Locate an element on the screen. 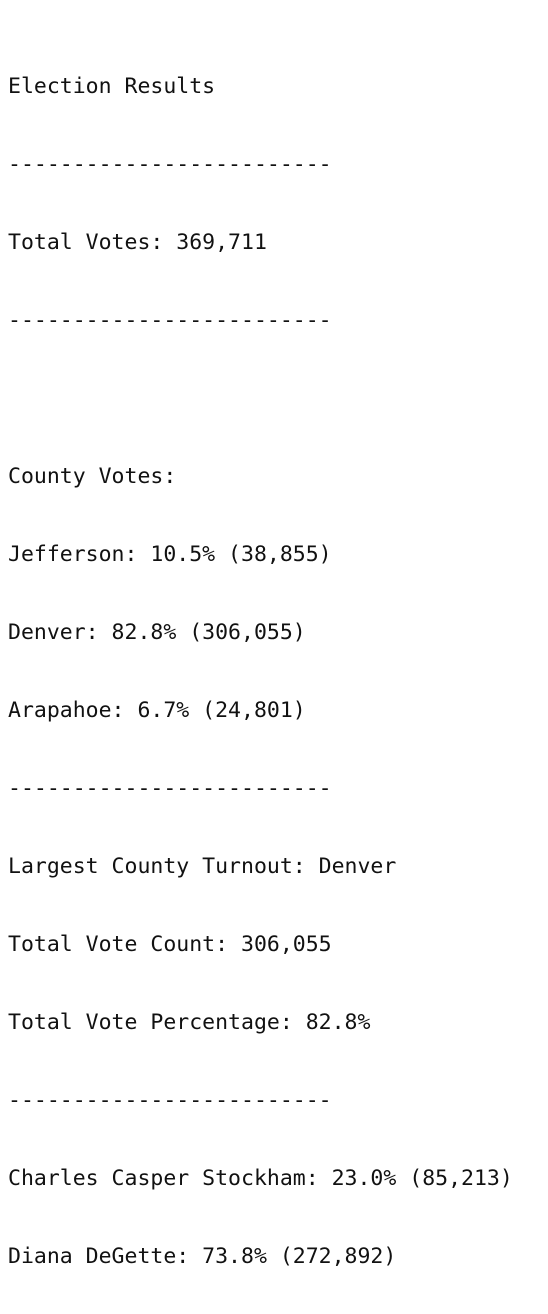 The width and height of the screenshot is (548, 1314). county-line-arapahoe: Arapahoe: 6.7% (24,801) is located at coordinates (157, 710).